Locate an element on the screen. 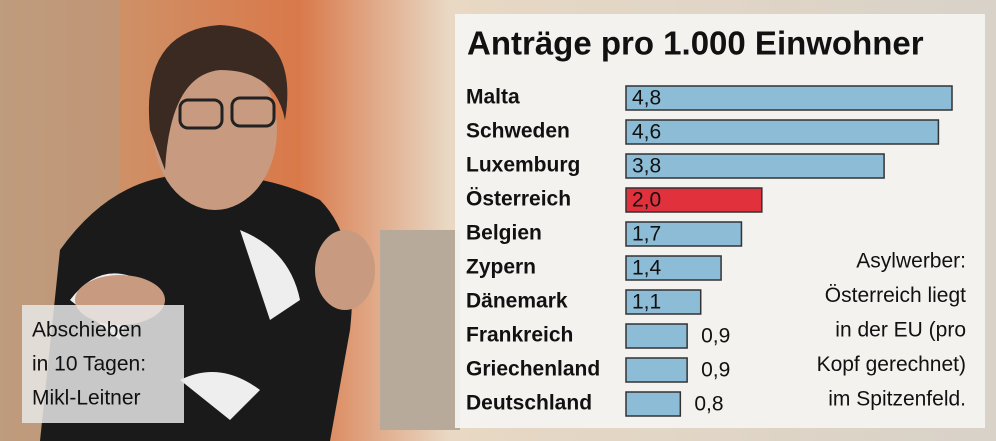 The image size is (996, 441). category-label: Malta is located at coordinates (493, 97).